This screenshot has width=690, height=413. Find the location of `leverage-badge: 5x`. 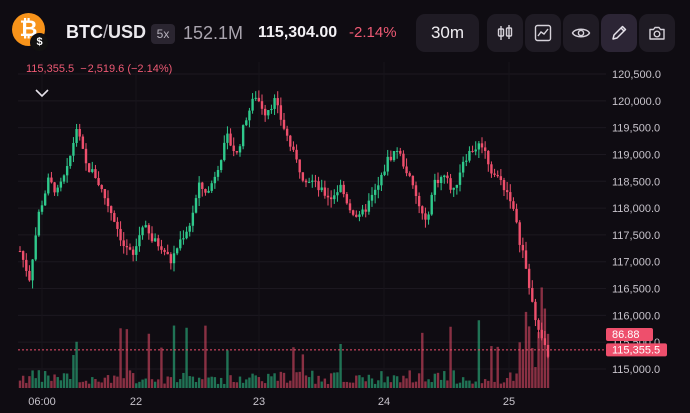

leverage-badge: 5x is located at coordinates (163, 34).